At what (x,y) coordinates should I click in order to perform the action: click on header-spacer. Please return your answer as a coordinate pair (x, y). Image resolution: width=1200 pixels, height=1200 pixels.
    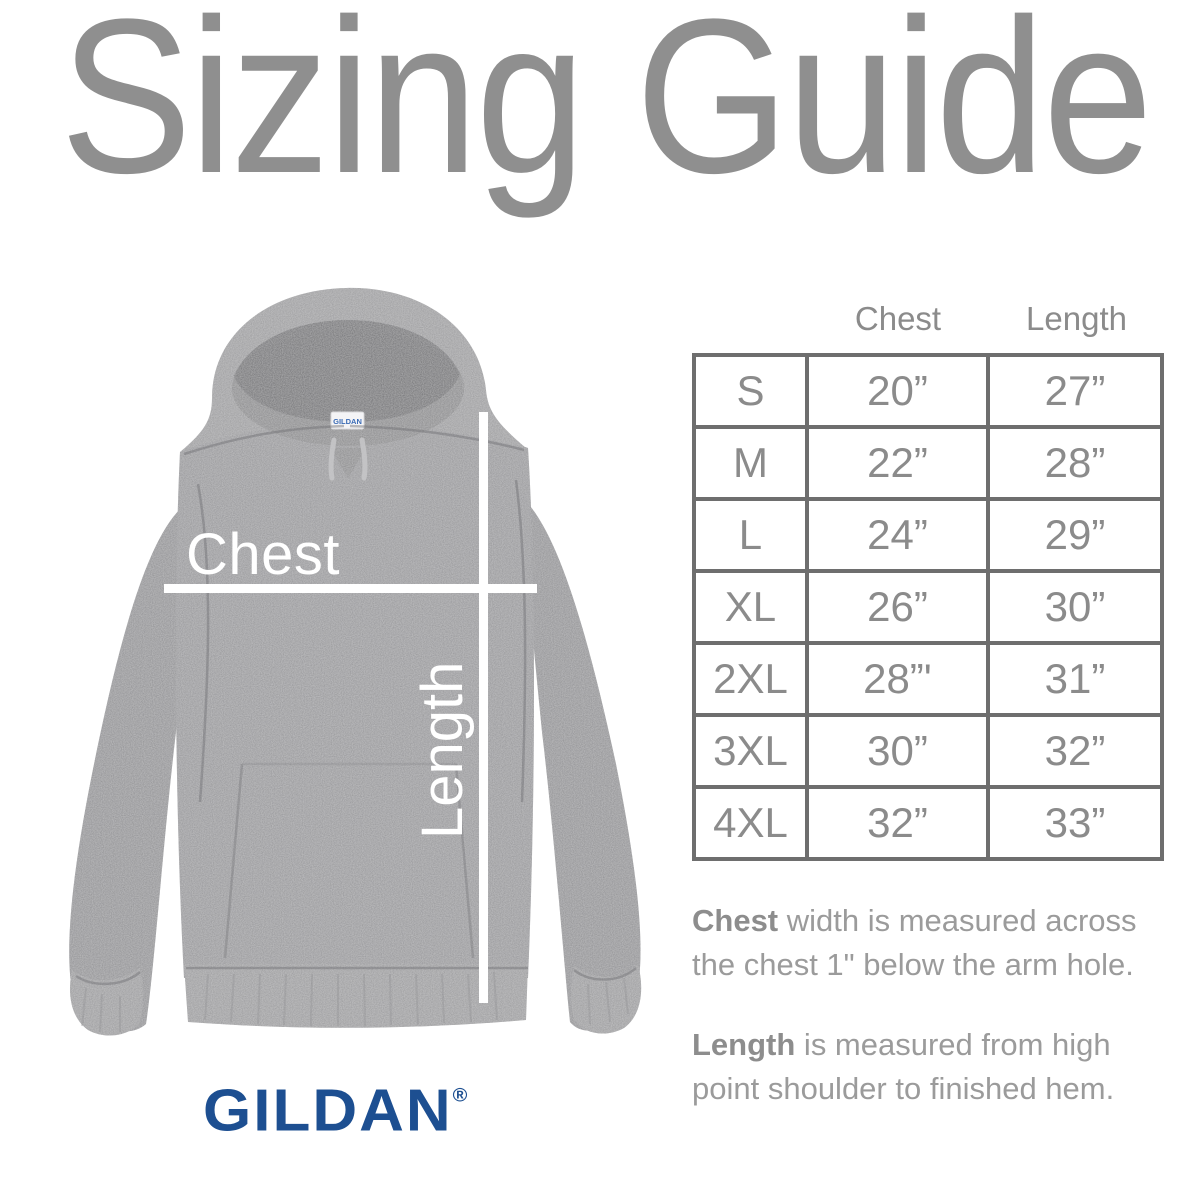
    Looking at the image, I should click on (749, 339).